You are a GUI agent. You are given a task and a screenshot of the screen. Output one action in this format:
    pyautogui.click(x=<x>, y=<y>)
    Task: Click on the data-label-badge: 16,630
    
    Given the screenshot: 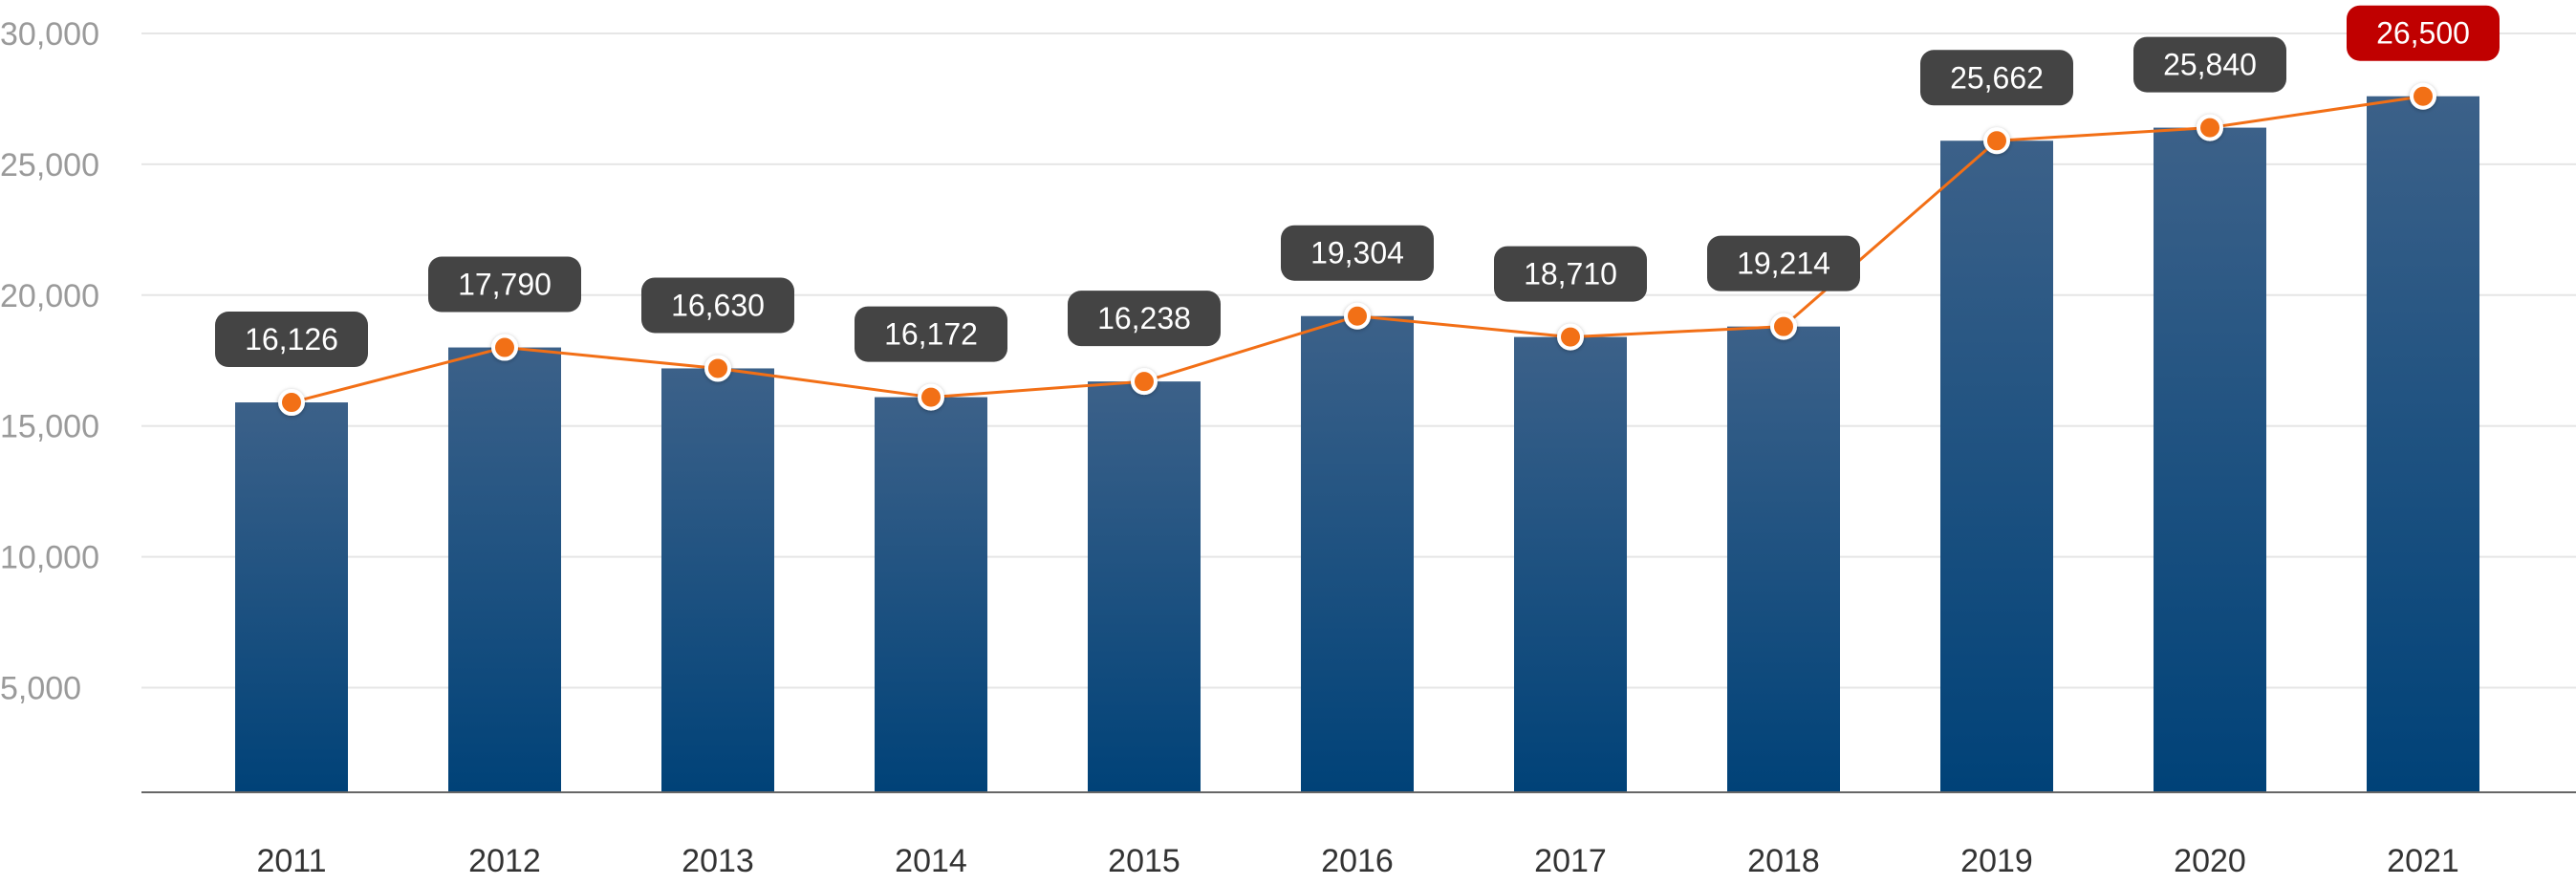 What is the action you would take?
    pyautogui.click(x=717, y=306)
    